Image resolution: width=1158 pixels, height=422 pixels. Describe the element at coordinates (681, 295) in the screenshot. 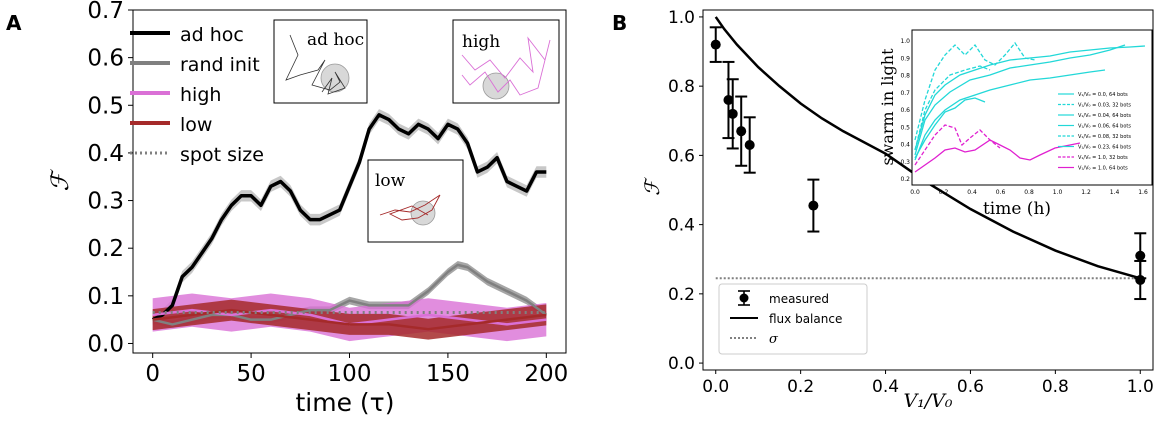

I see `panel-b-y-tick-label: 0.2` at that location.